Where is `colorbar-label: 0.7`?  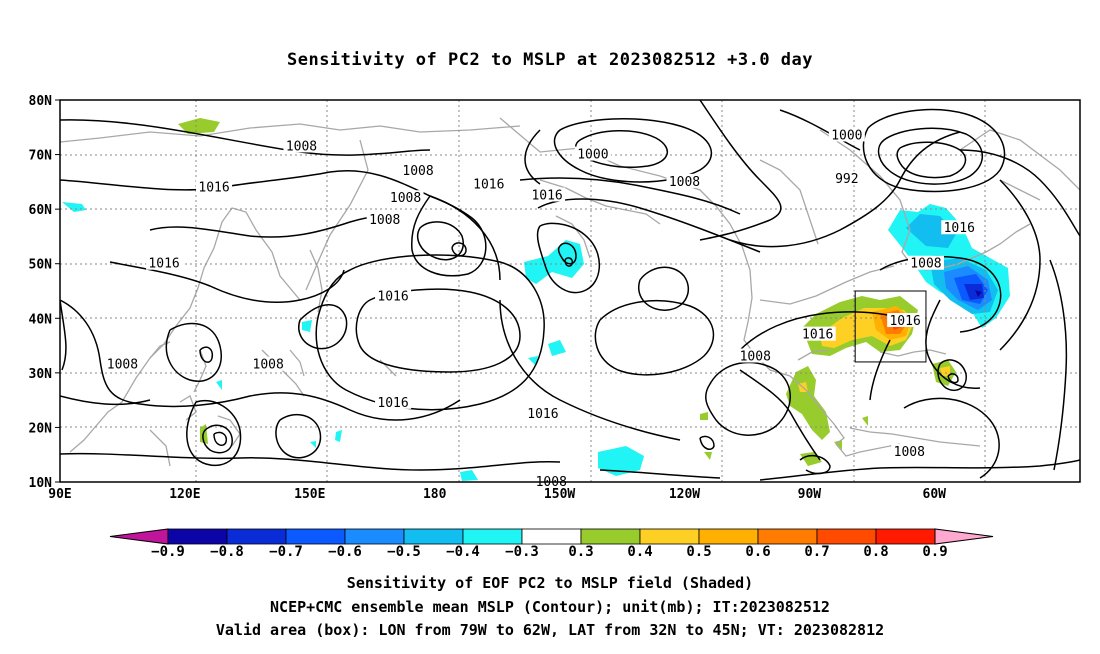
colorbar-label: 0.7 is located at coordinates (816, 552).